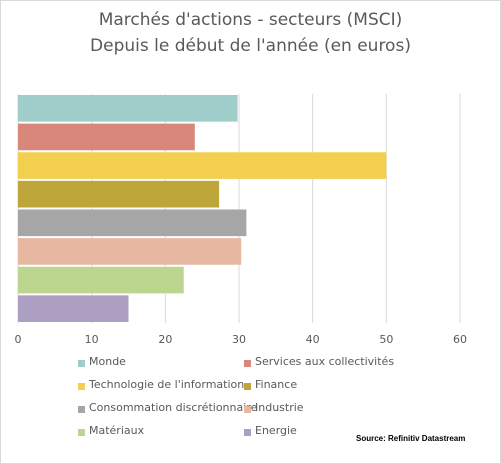 The image size is (501, 464). Describe the element at coordinates (167, 384) in the screenshot. I see `legend-label-2: Technologie de l'information` at that location.